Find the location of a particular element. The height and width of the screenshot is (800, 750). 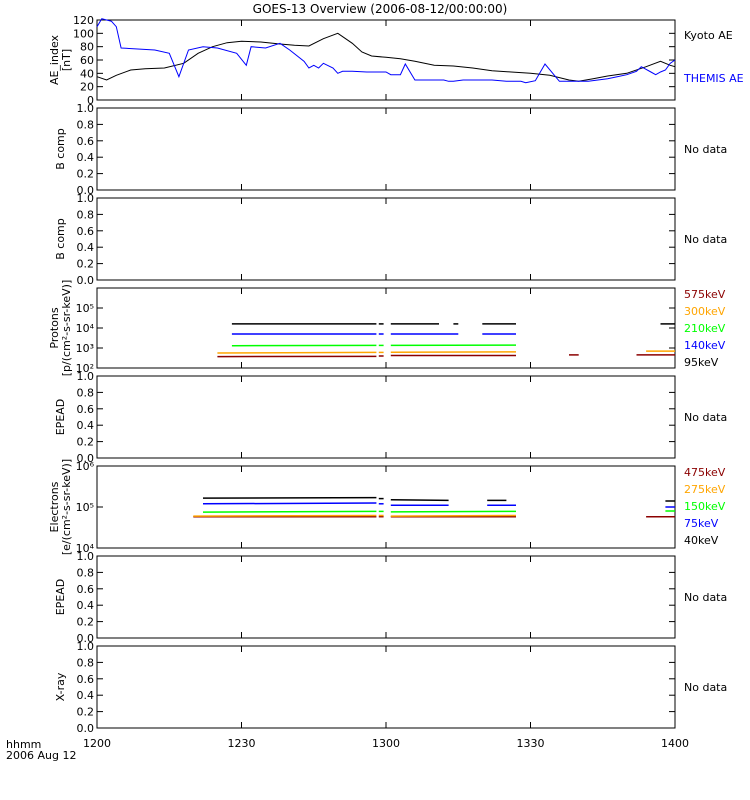

series-275kev is located at coordinates (355, 515).